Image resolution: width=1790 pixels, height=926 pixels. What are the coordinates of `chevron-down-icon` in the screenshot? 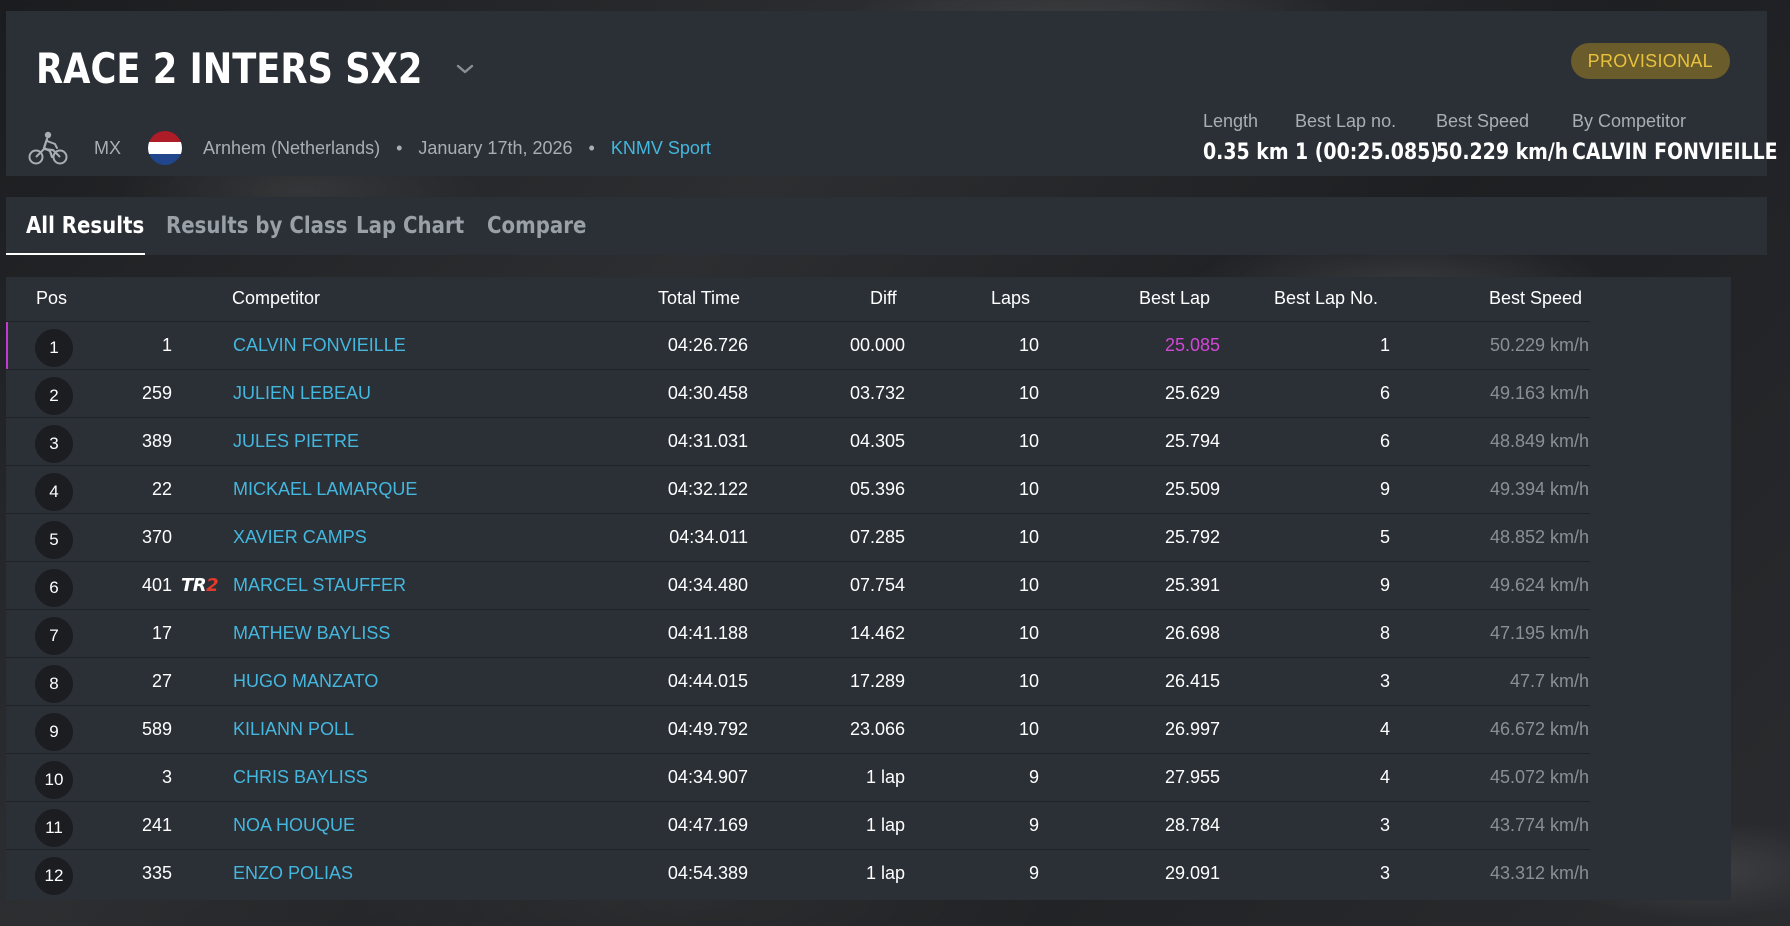 It's located at (465, 69).